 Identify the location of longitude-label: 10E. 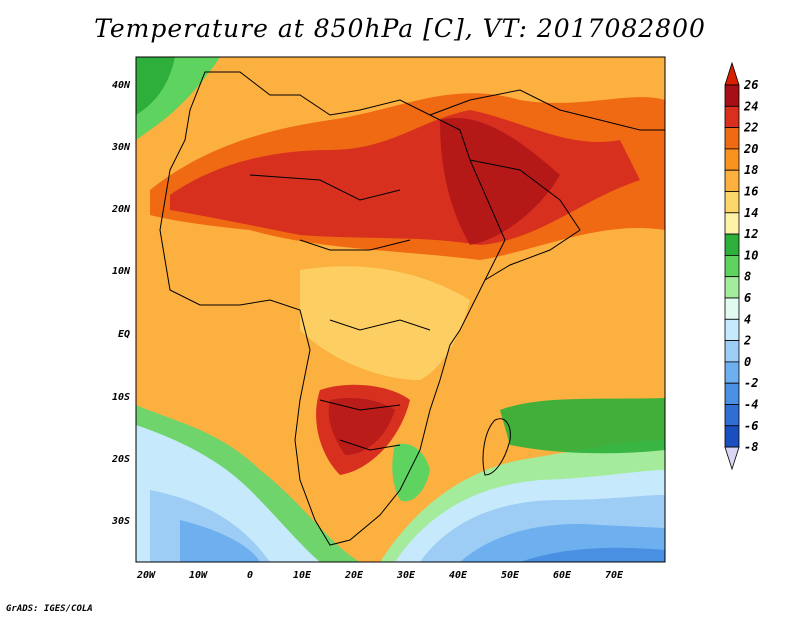
(302, 575).